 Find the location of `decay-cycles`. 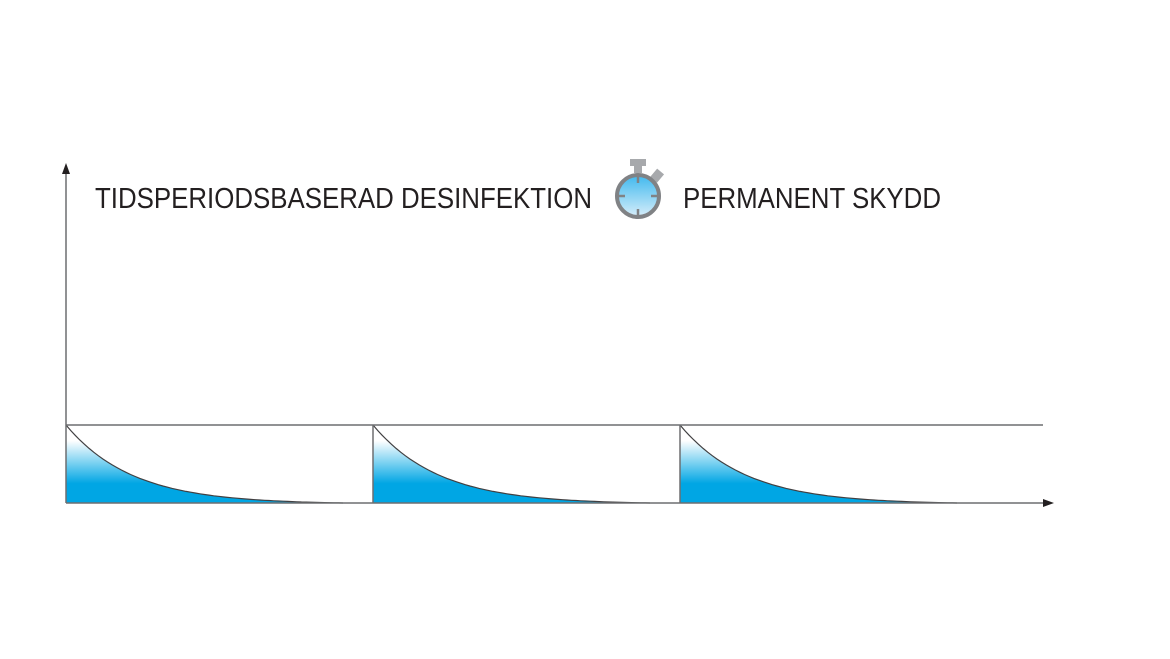

decay-cycles is located at coordinates (511, 464).